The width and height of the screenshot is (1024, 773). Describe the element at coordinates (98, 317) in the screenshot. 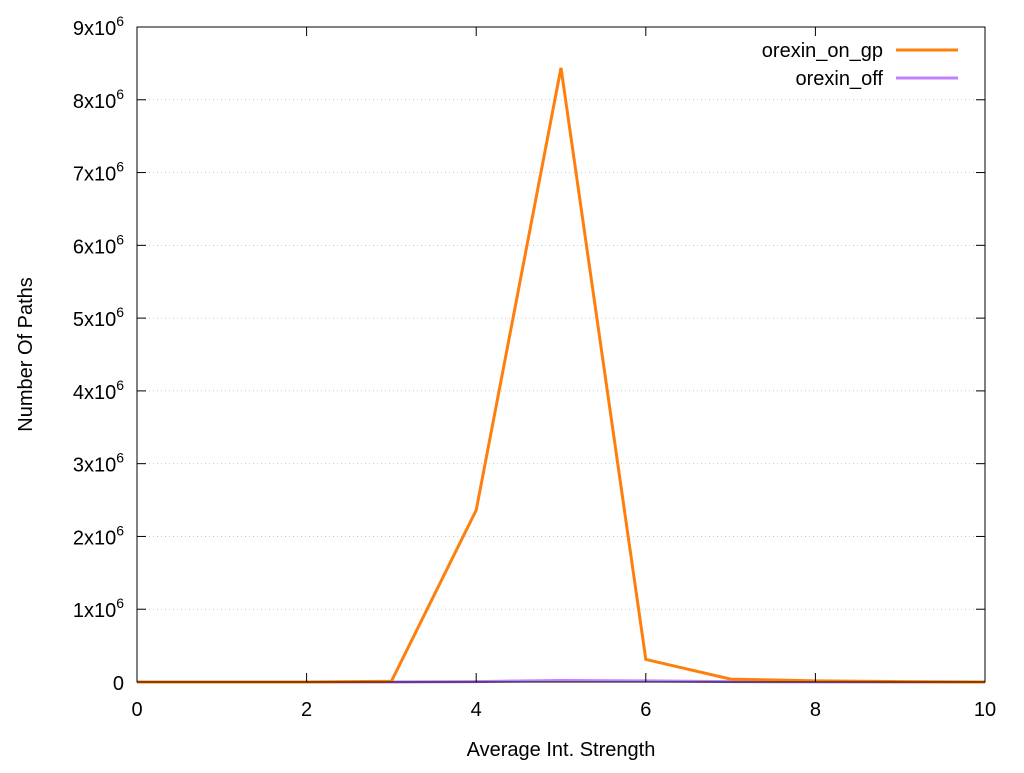

I see `y-tick-label: 5x10⁶` at that location.